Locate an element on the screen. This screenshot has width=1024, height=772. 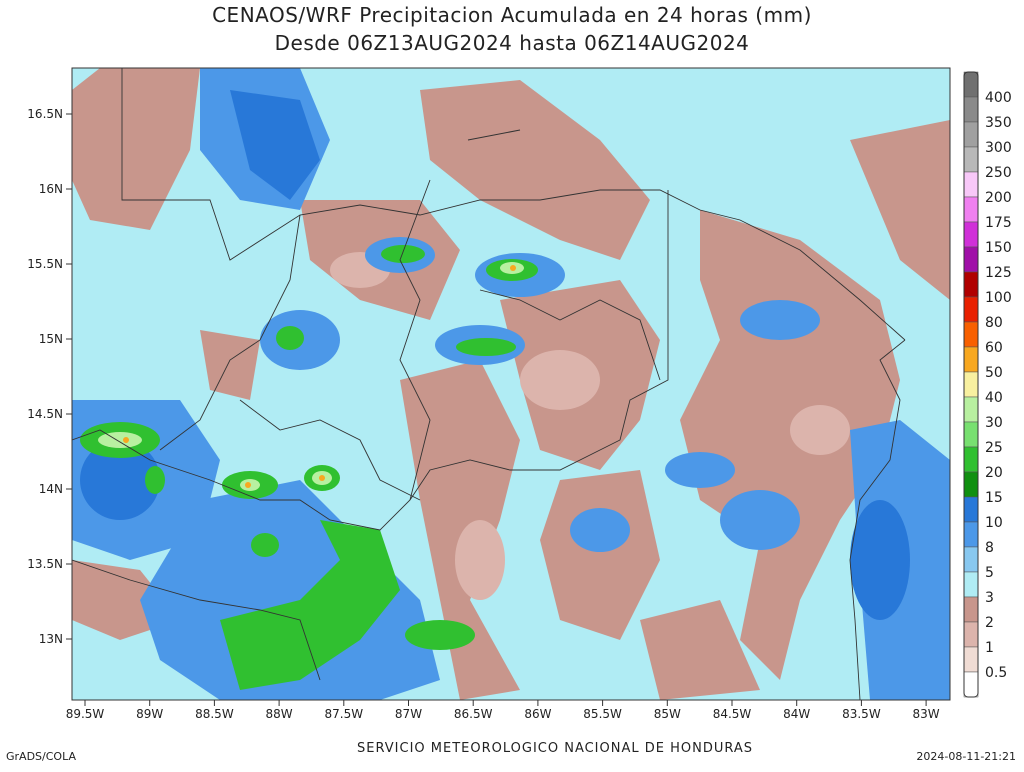
peak-points is located at coordinates (319, 376).